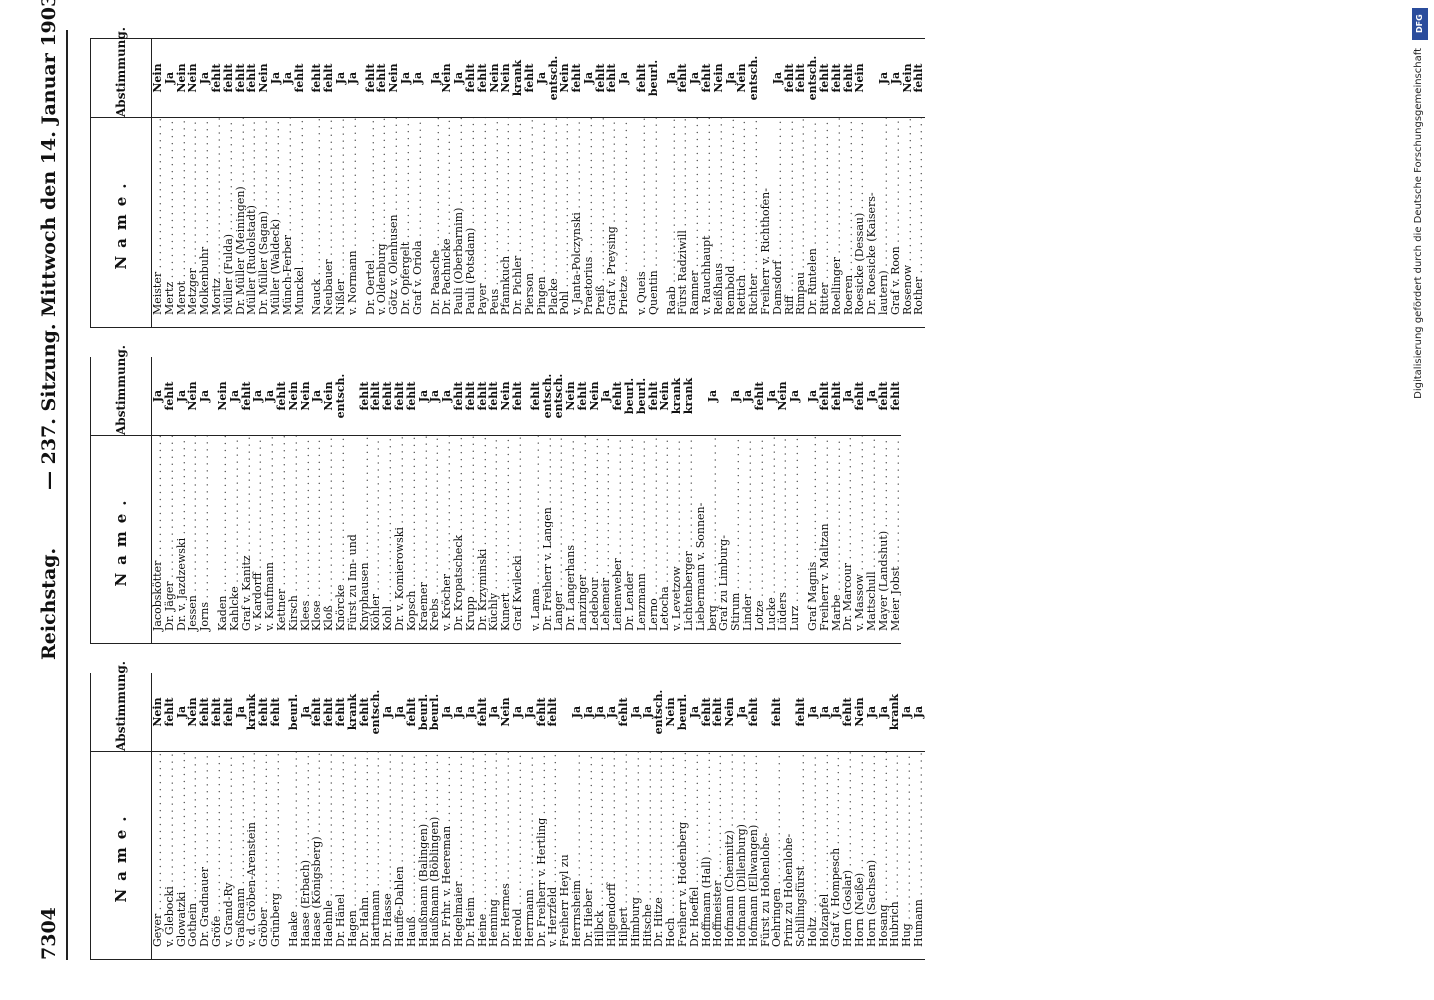 This screenshot has height=1000, width=1434. What do you see at coordinates (766, 251) in the screenshot?
I see `member-name: Freiherr v. Richthofen-` at bounding box center [766, 251].